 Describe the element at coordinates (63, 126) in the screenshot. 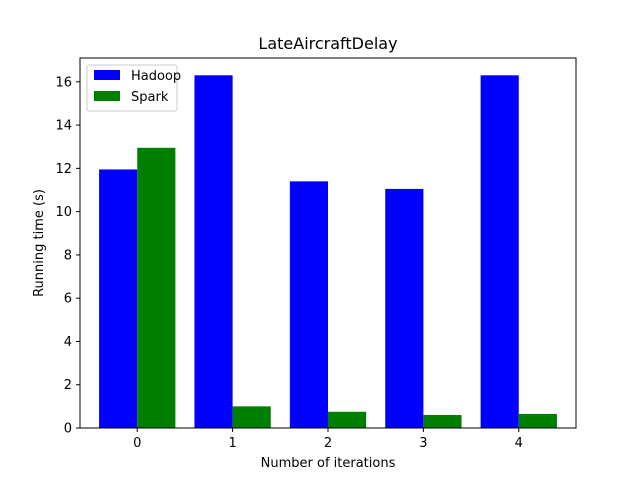

I see `y-tick-label: 14` at that location.